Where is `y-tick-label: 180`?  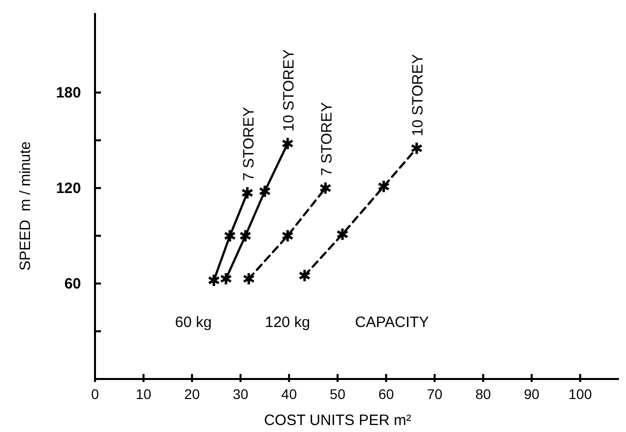
y-tick-label: 180 is located at coordinates (68, 93).